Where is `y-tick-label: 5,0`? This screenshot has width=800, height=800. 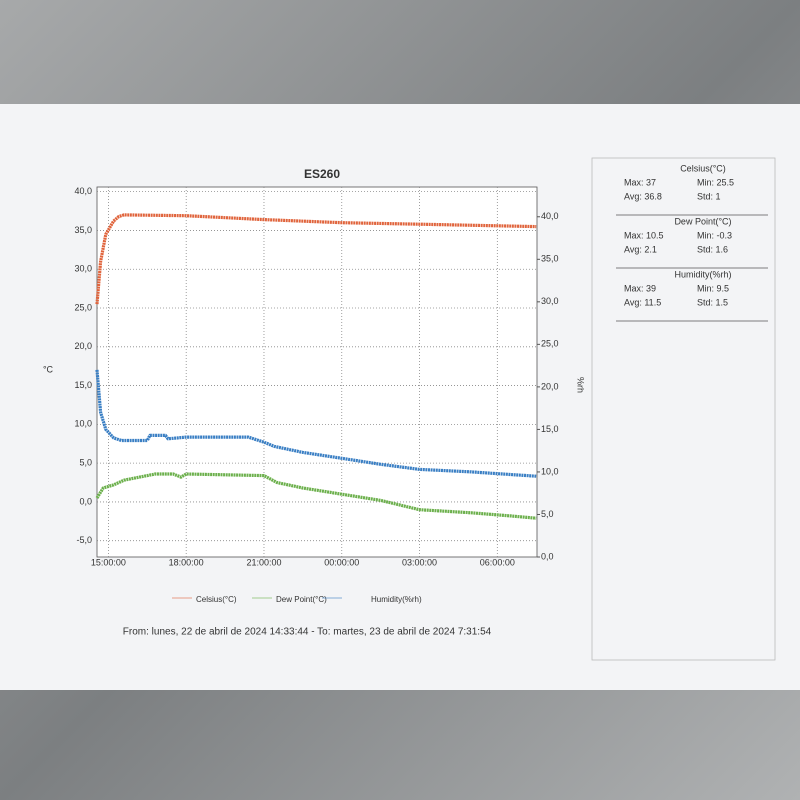
y-tick-label: 5,0 is located at coordinates (85, 463).